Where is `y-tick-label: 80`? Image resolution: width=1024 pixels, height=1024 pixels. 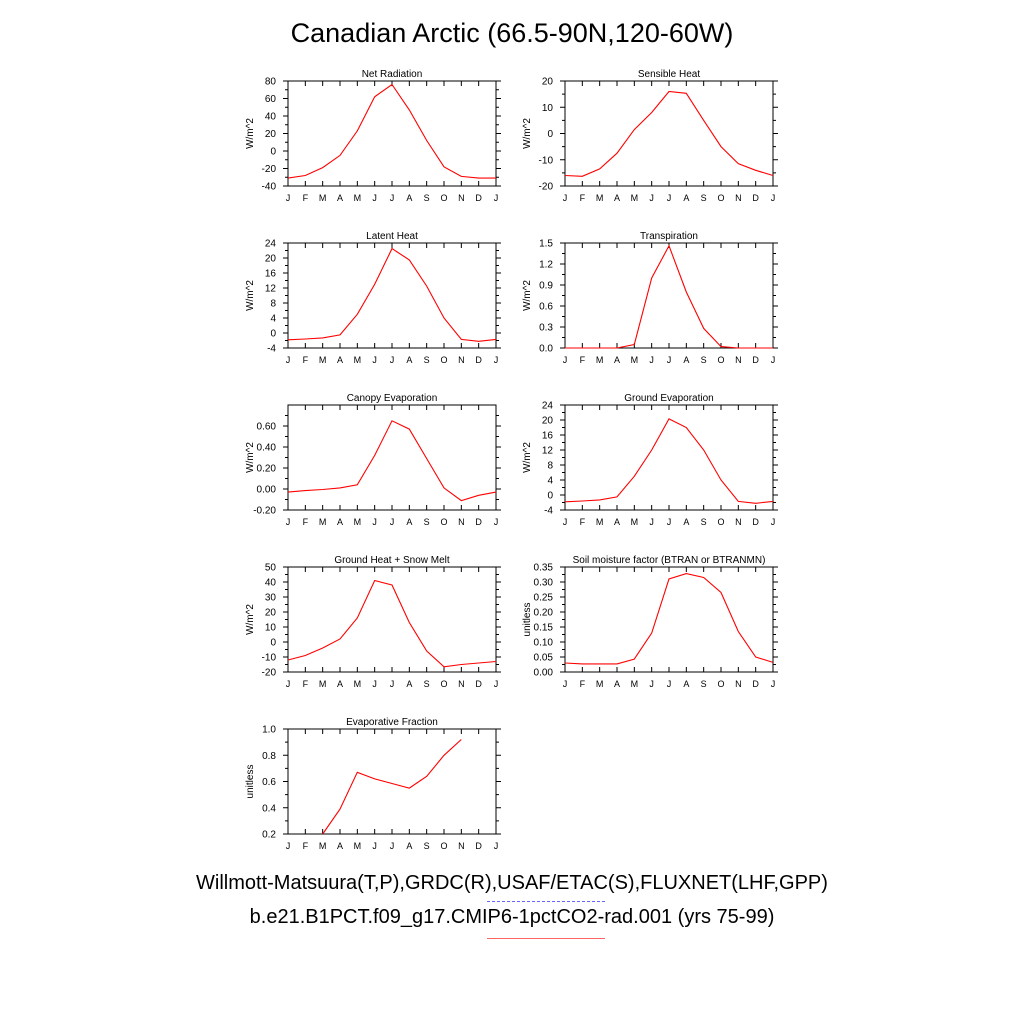 y-tick-label: 80 is located at coordinates (271, 82).